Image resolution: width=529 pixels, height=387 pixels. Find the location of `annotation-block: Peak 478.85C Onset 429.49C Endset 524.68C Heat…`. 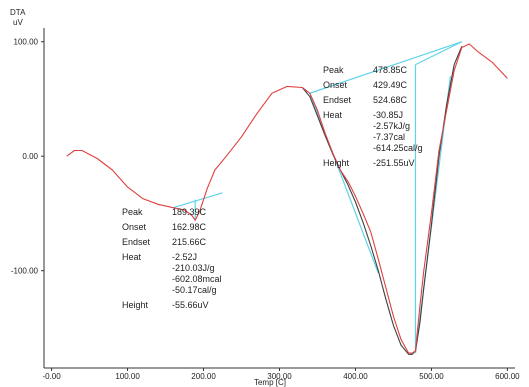

annotation-block: Peak 478.85C Onset 429.49C Endset 524.68C Heat… is located at coordinates (373, 116).